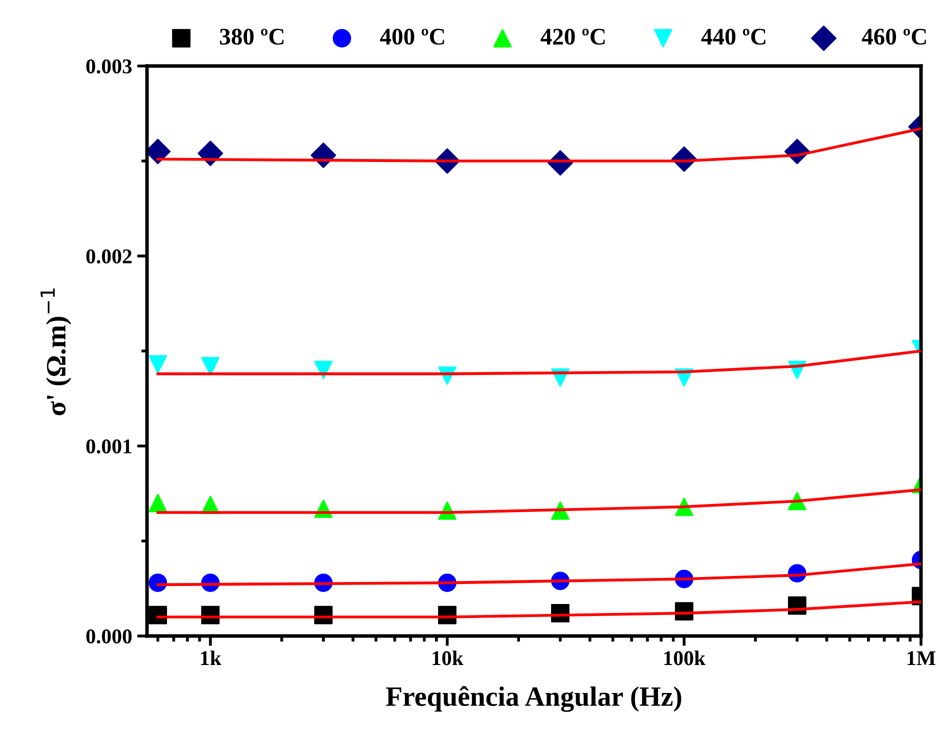 The height and width of the screenshot is (734, 944). What do you see at coordinates (109, 256) in the screenshot?
I see `y-tick-label: 0.002` at bounding box center [109, 256].